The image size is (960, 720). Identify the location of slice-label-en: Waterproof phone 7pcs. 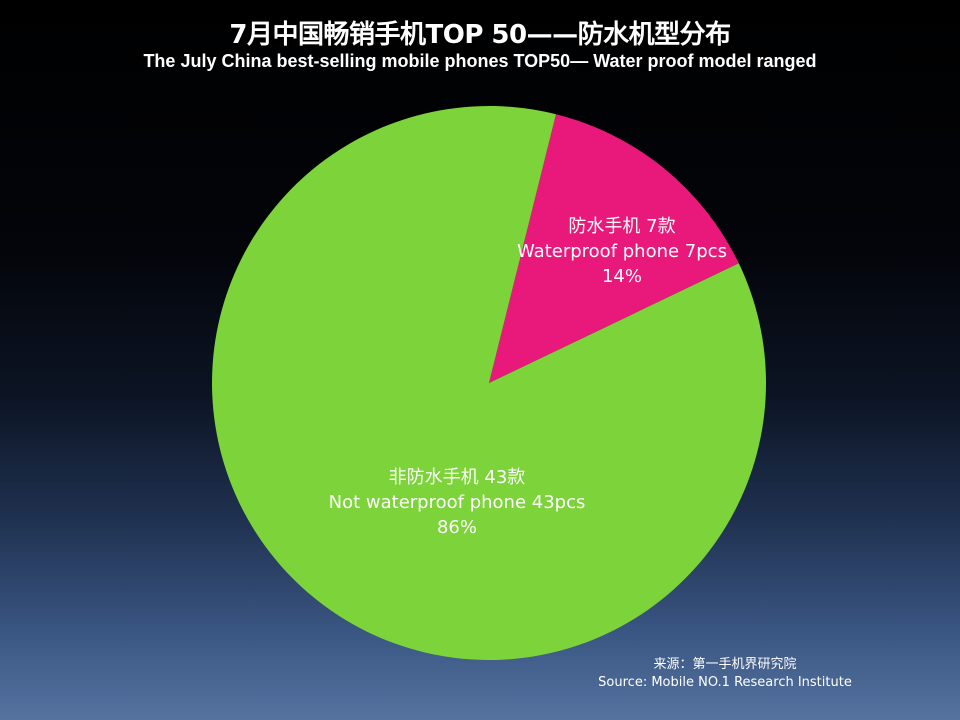
(622, 251).